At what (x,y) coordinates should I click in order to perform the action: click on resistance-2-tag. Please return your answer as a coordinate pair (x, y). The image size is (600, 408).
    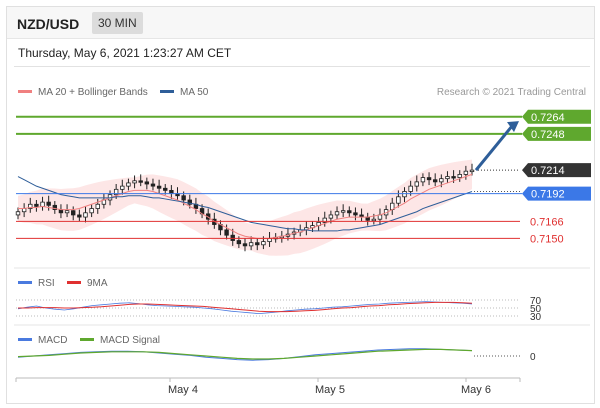
    Looking at the image, I should click on (556, 116).